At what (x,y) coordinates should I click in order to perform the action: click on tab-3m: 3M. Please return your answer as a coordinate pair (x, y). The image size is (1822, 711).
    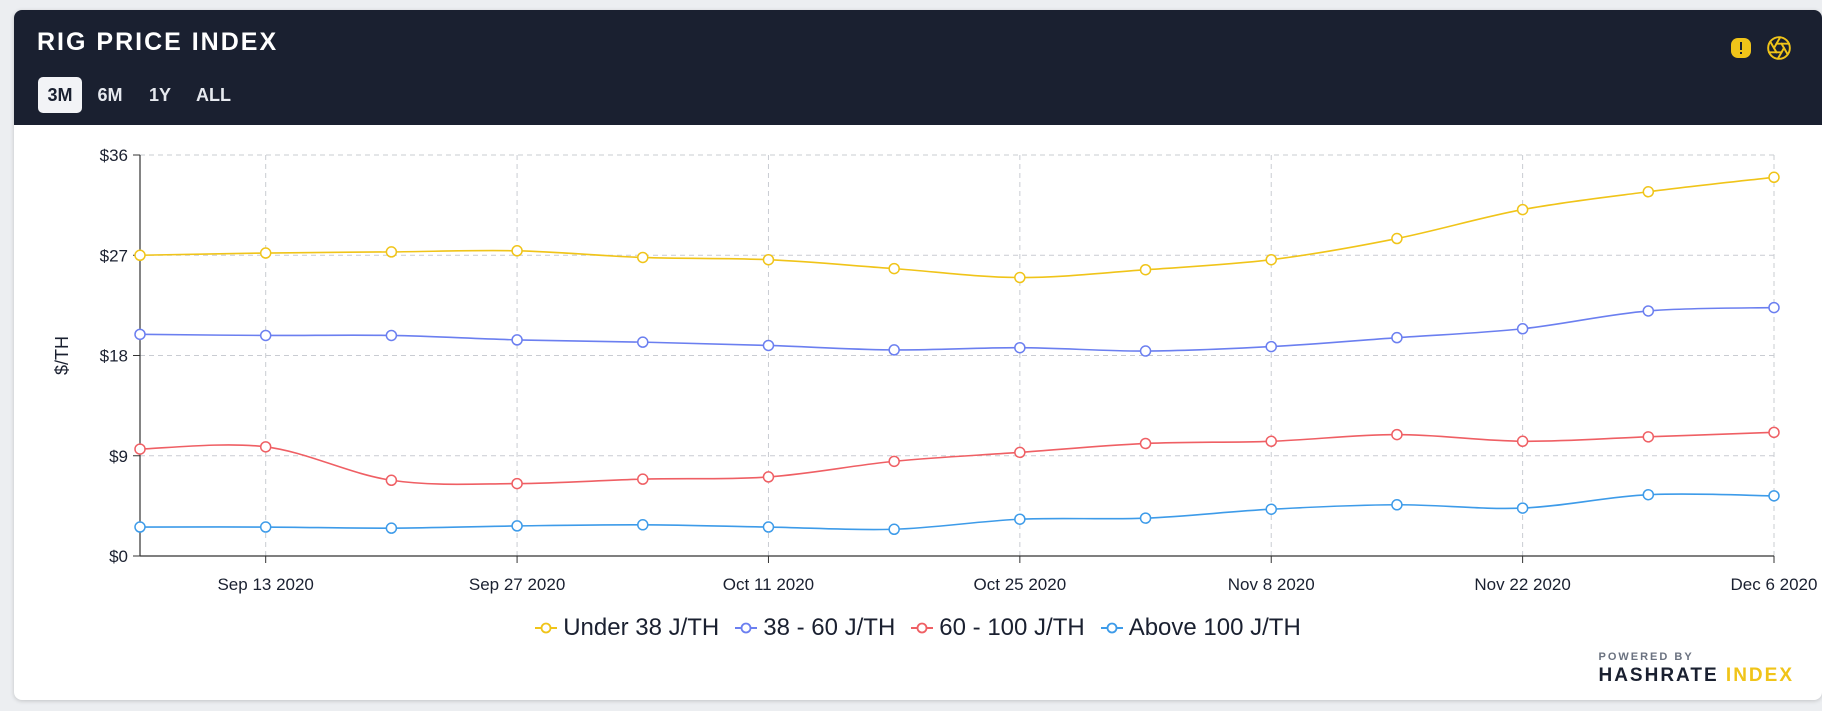
    Looking at the image, I should click on (60, 95).